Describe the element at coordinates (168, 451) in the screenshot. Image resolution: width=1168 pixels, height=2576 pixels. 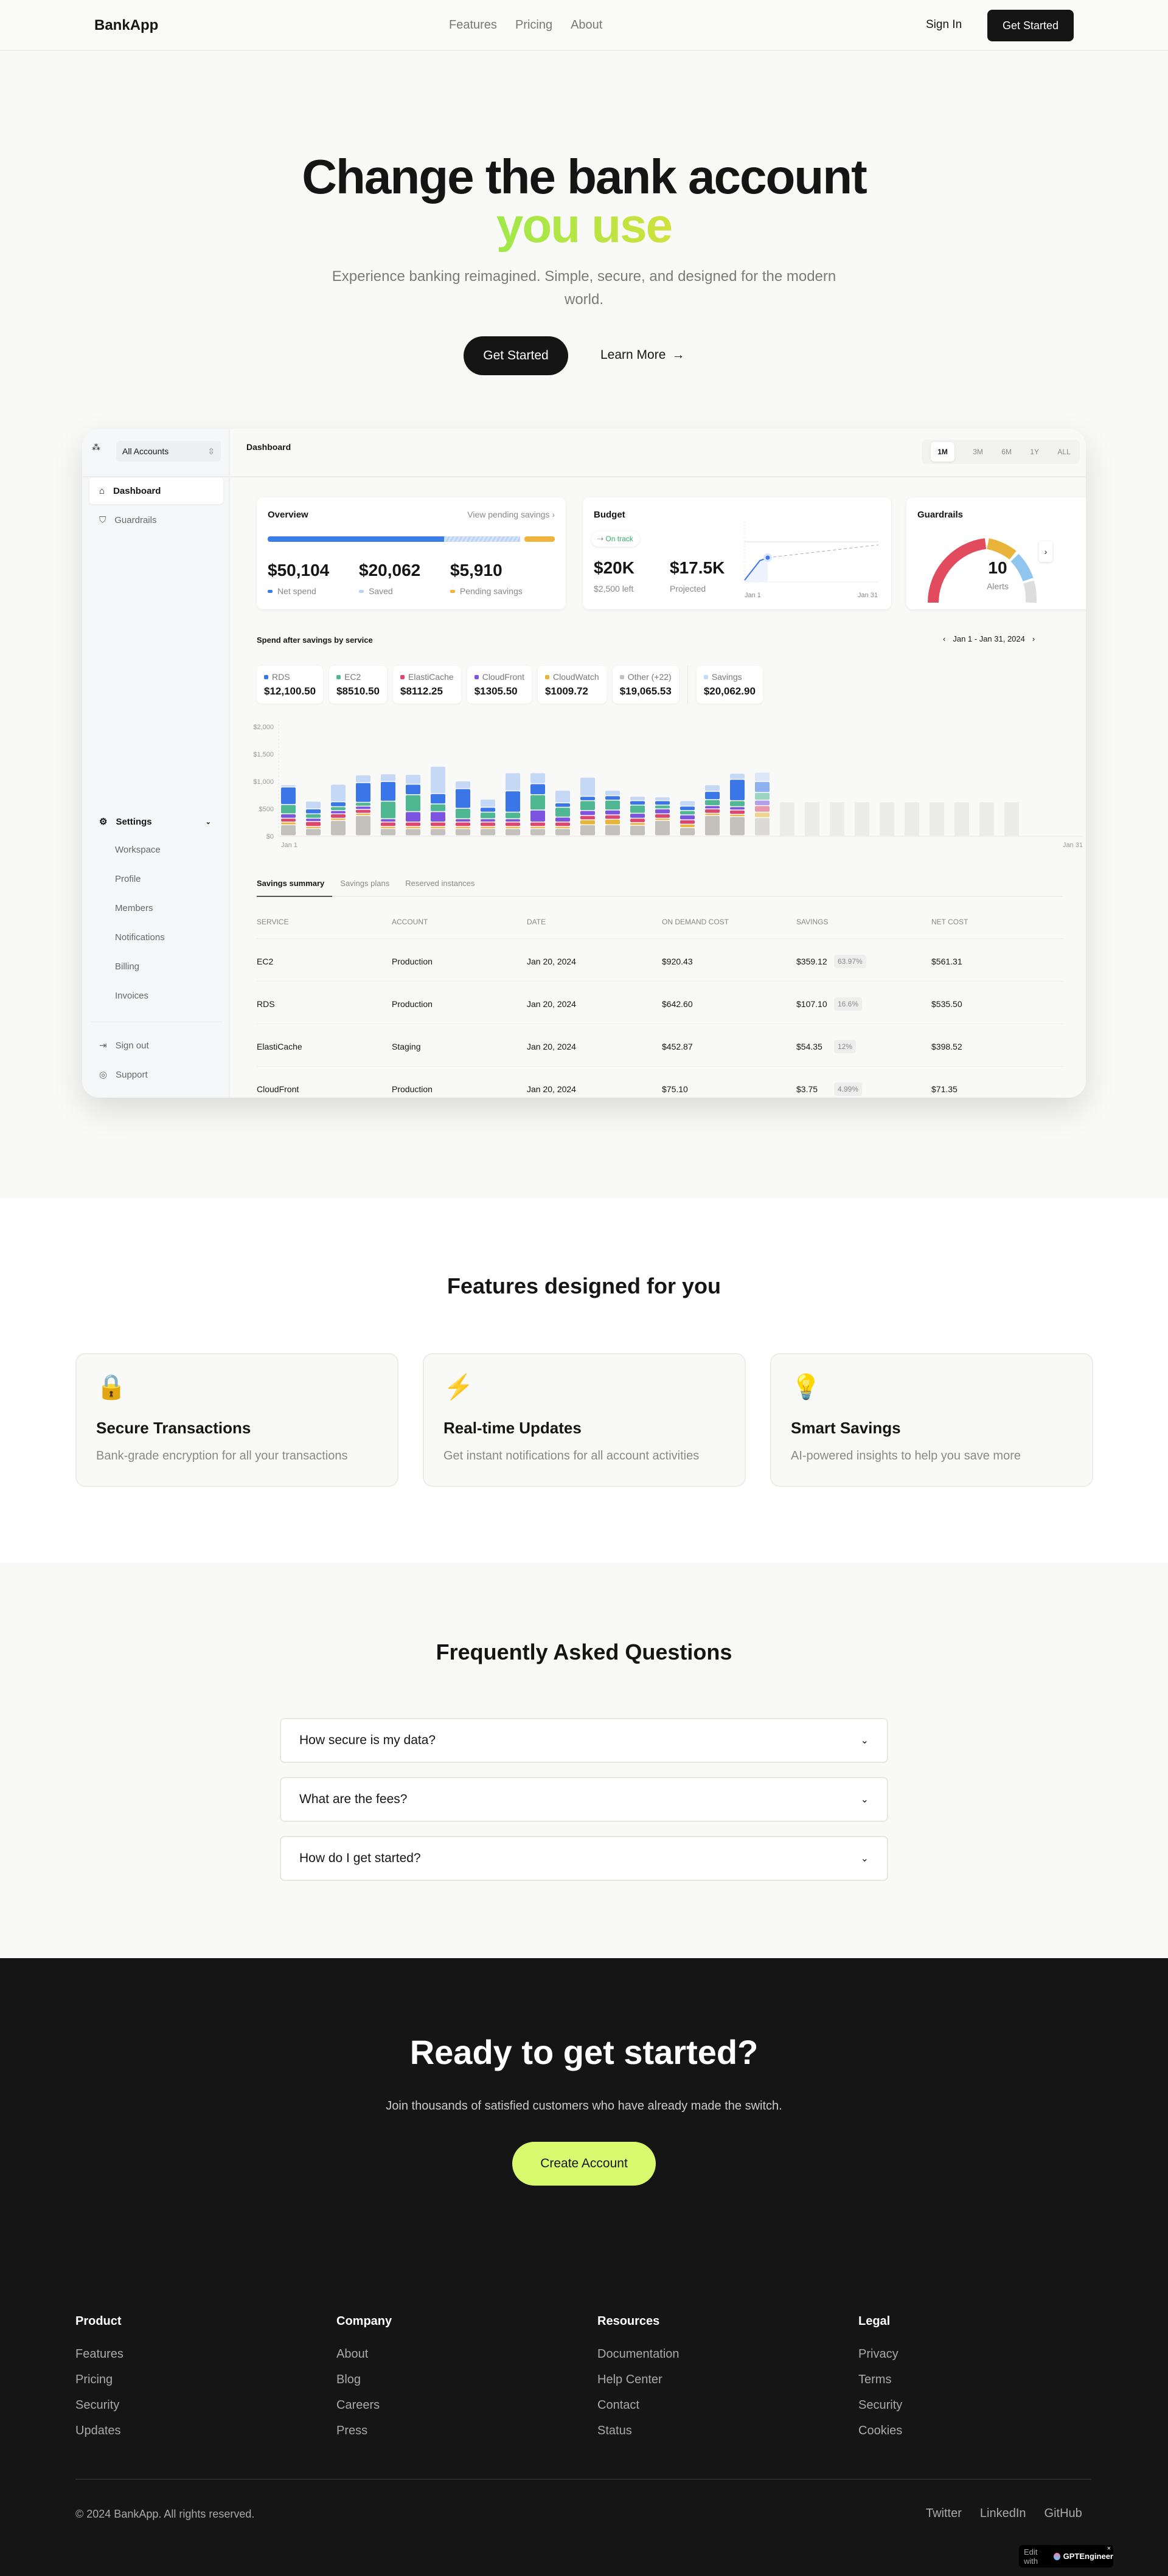
I see `account-select: All Accounts ⇳` at that location.